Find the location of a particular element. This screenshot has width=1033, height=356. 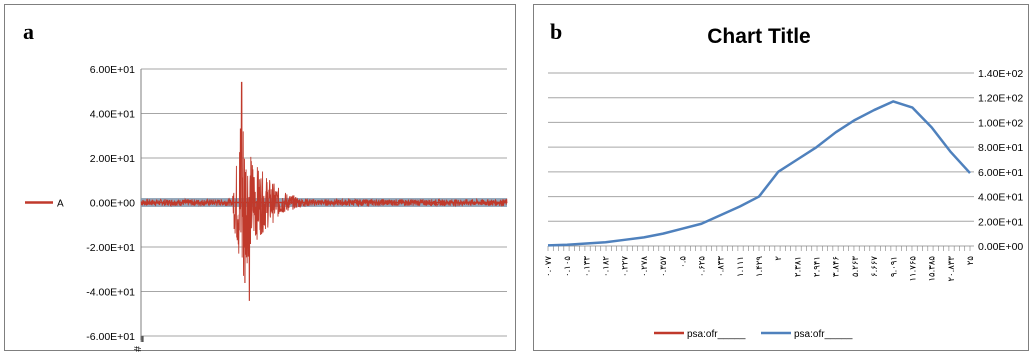

legend-label-blue: psa:ofr_____ is located at coordinates (823, 334).